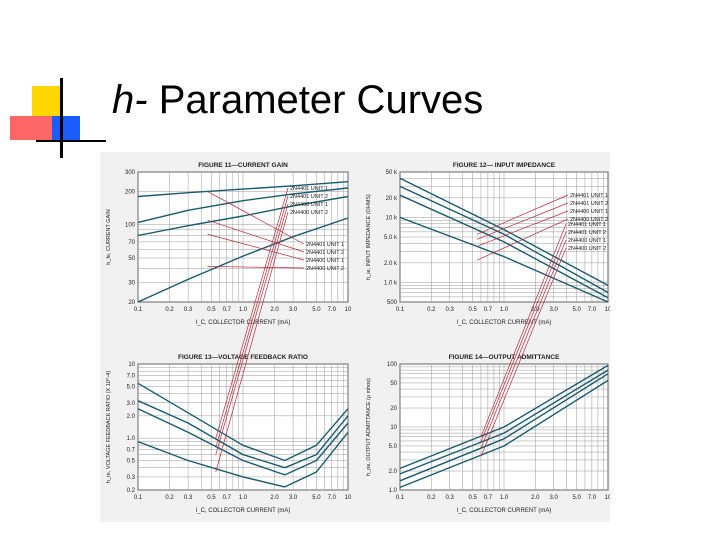 Image resolution: width=720 pixels, height=540 pixels. I want to click on chart-1-xtick-2: 0.3, so click(188, 310).